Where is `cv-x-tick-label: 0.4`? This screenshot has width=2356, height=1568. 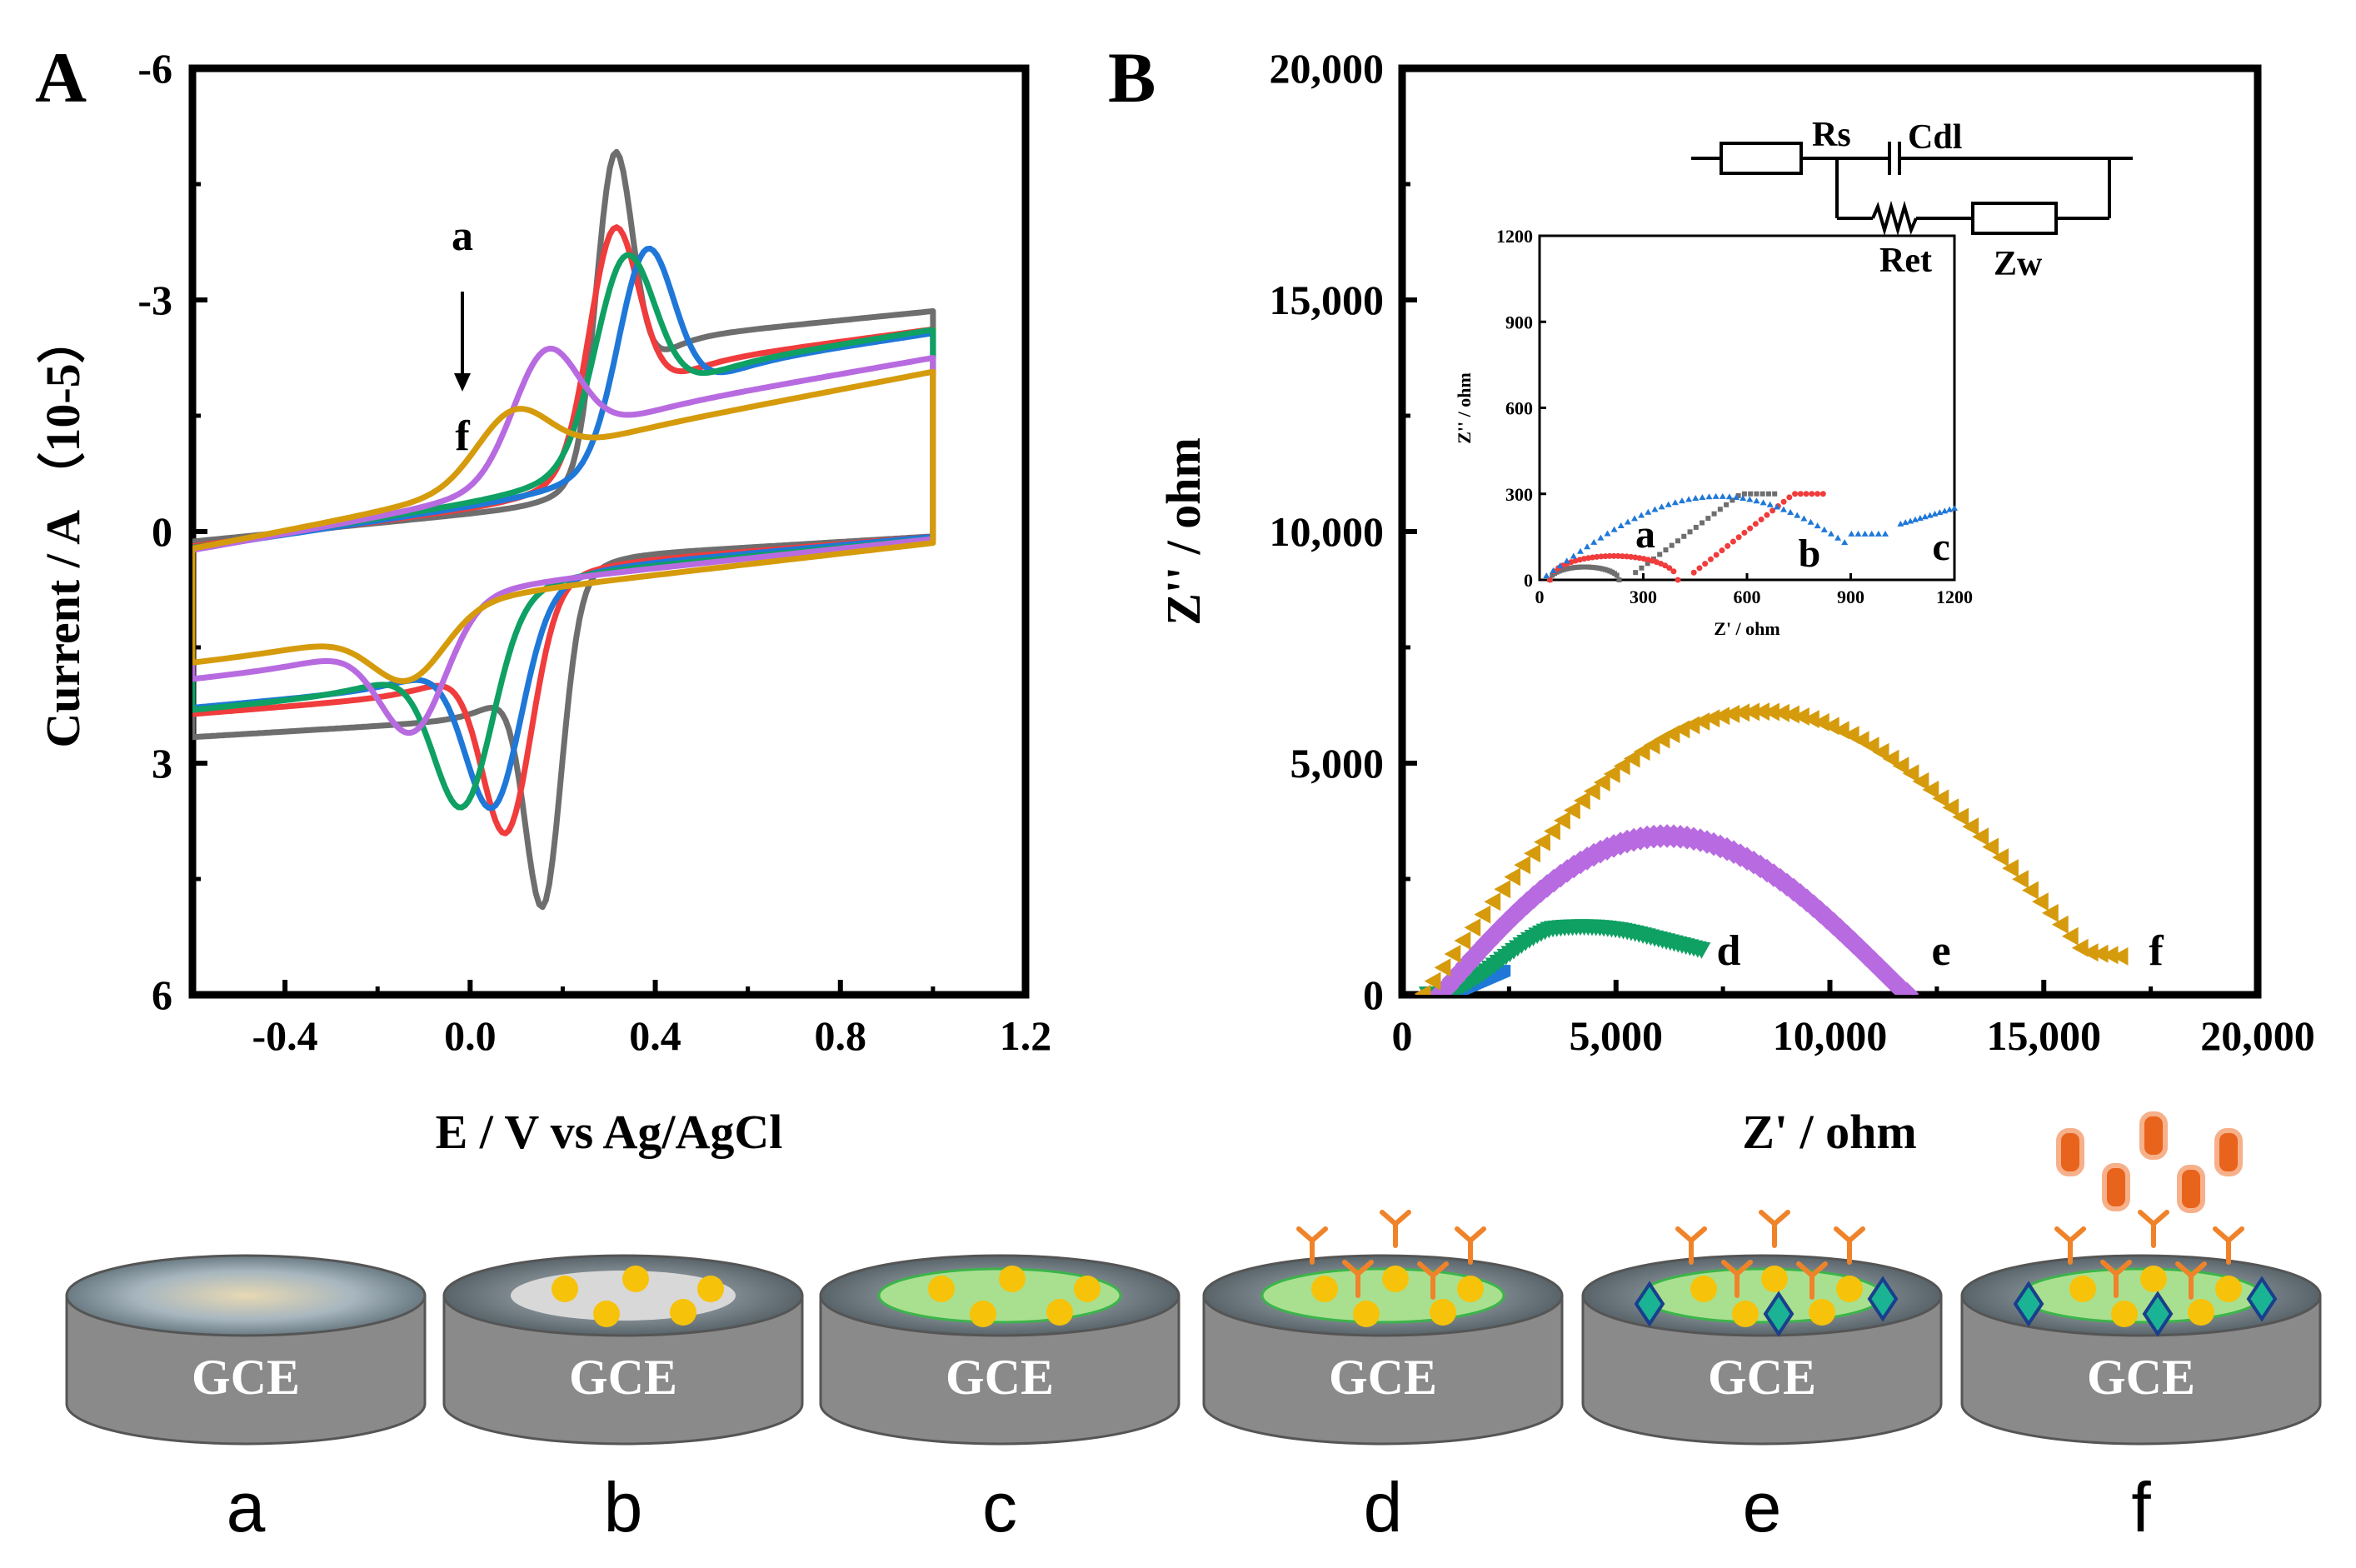 cv-x-tick-label: 0.4 is located at coordinates (655, 1035).